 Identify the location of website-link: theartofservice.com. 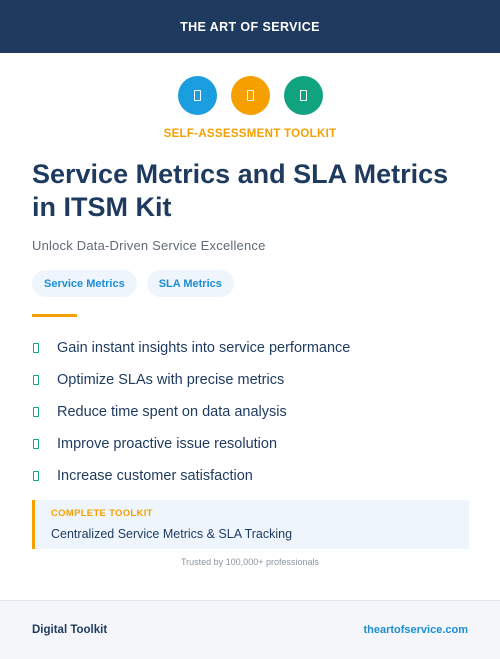
(415, 630).